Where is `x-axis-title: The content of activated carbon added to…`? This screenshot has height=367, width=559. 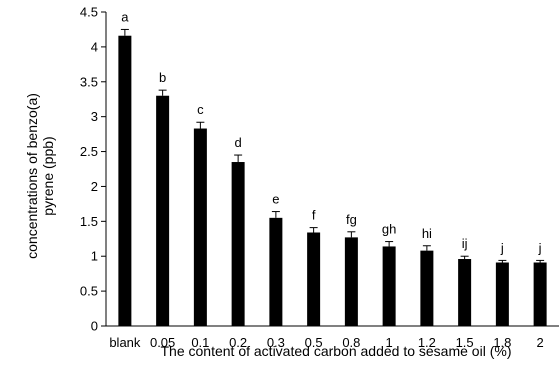 x-axis-title: The content of activated carbon added to… is located at coordinates (336, 351).